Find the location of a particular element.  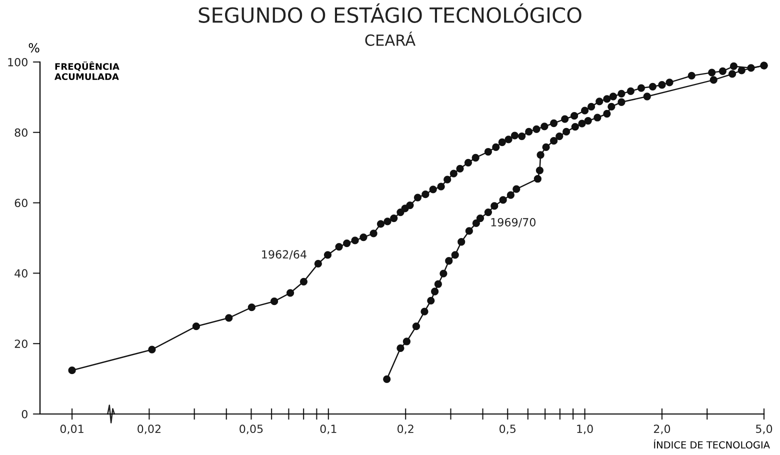

y-tick-label: 60 is located at coordinates (21, 203).